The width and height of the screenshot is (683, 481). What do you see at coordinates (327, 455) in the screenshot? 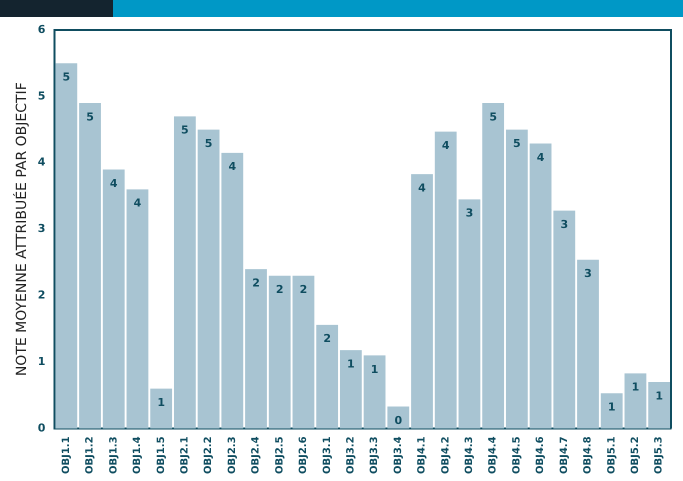
I see `x-tick-label: OBJ3.1` at bounding box center [327, 455].